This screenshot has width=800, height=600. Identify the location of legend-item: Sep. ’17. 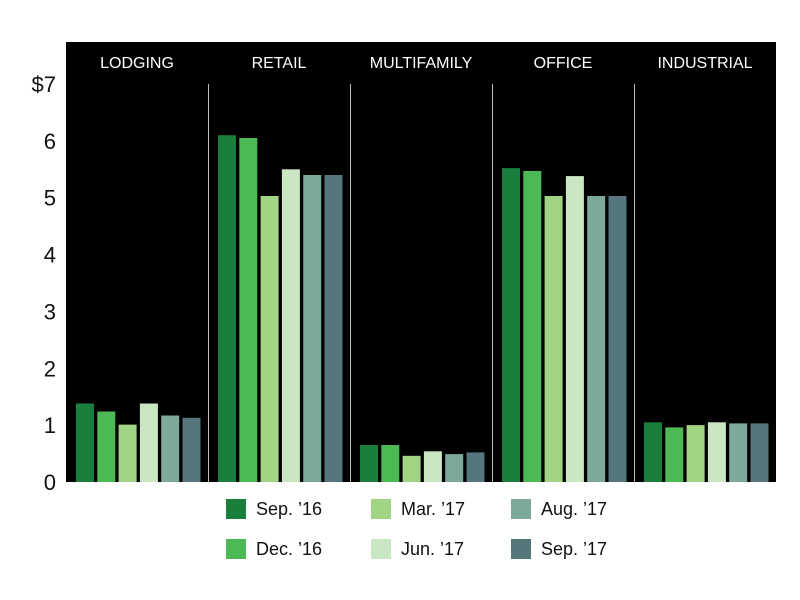
(576, 549).